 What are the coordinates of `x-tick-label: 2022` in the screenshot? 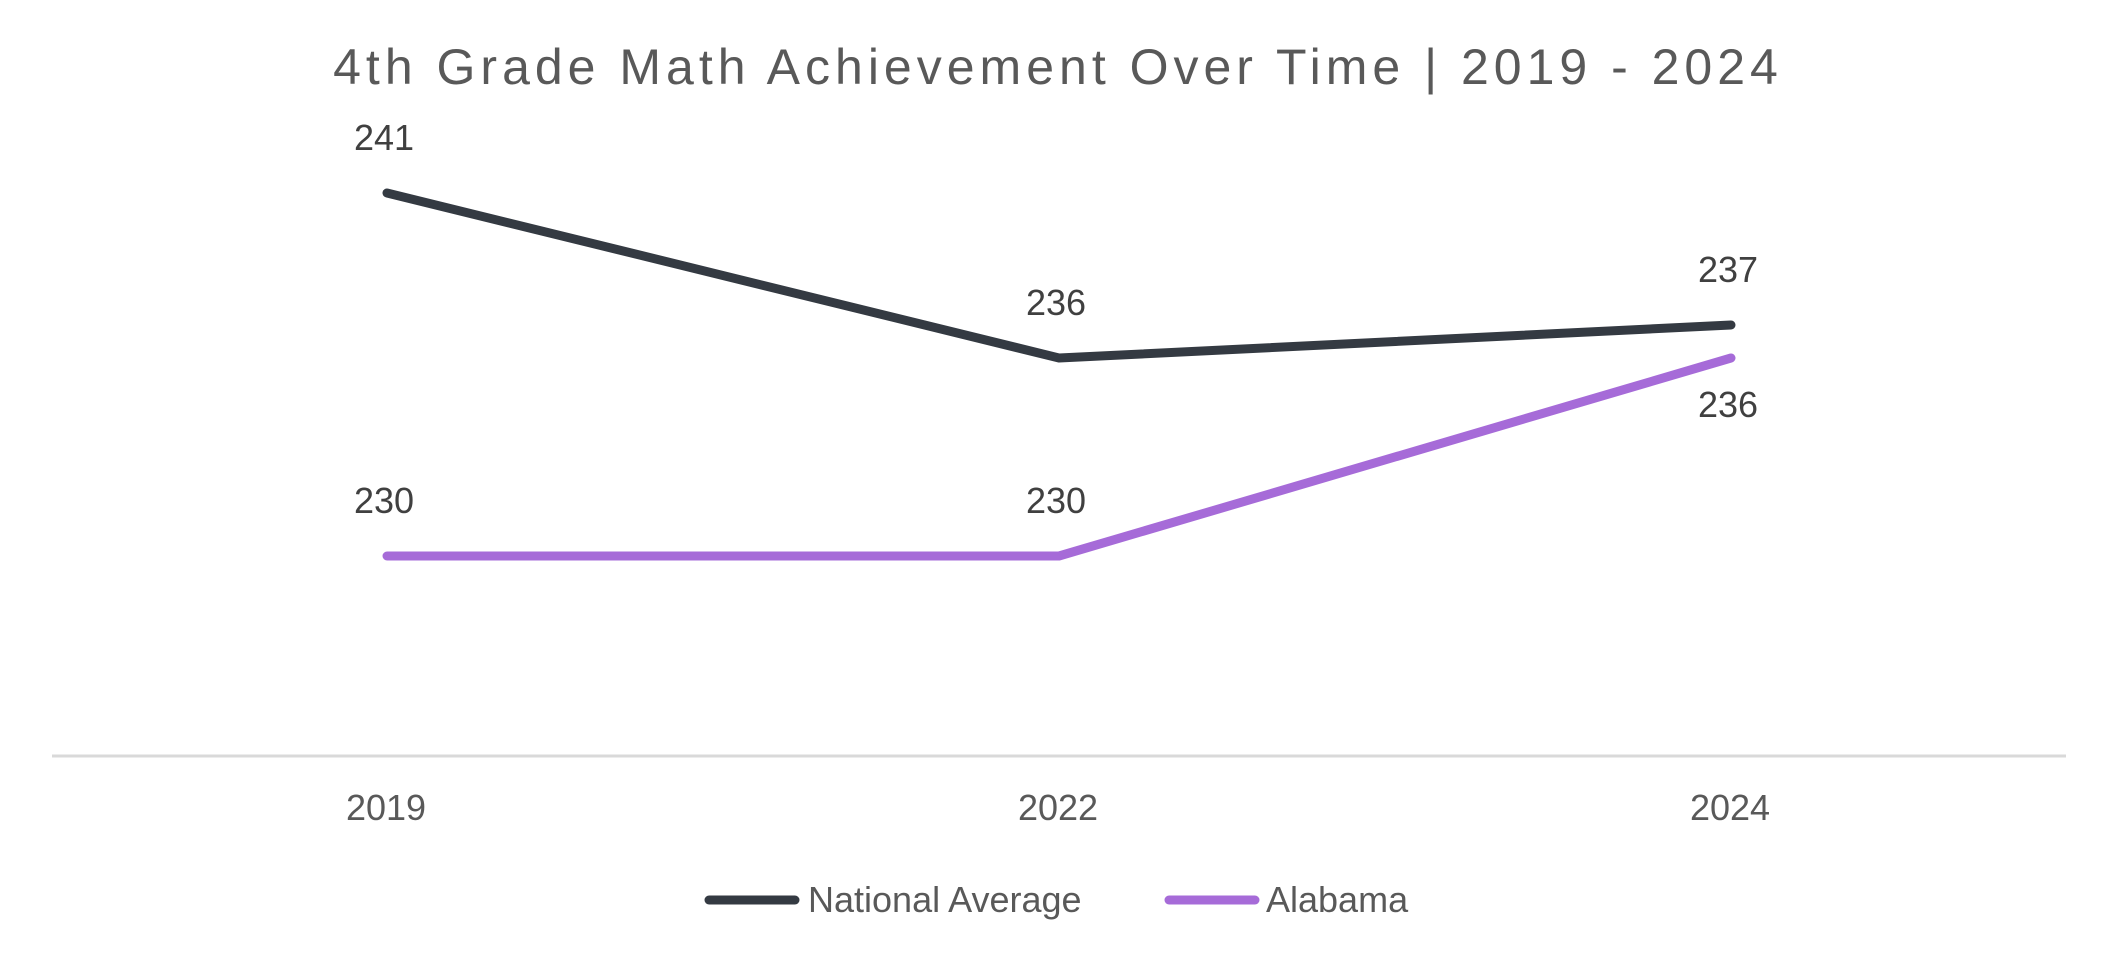 It's located at (1058, 807).